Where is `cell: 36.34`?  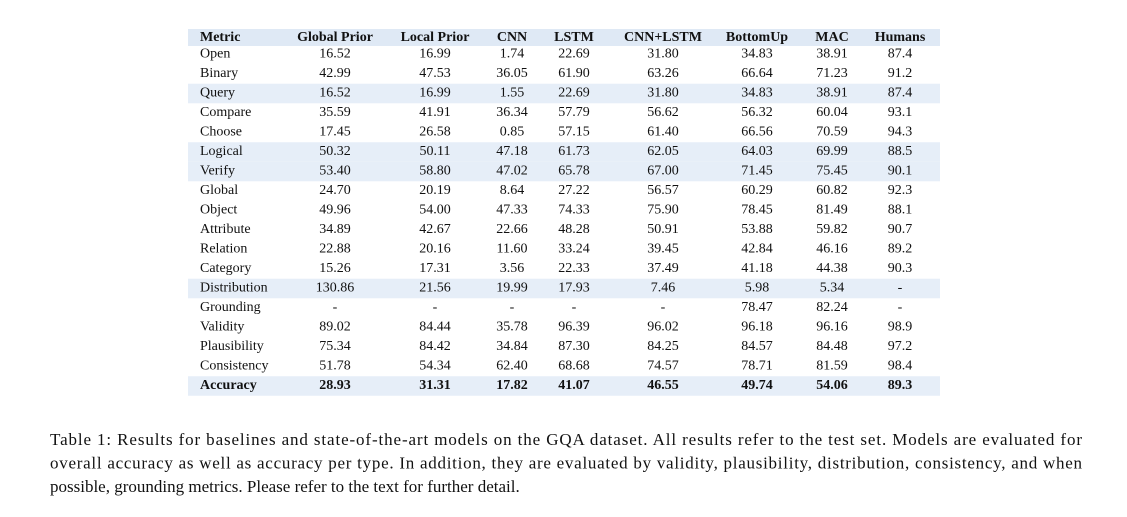 cell: 36.34 is located at coordinates (512, 112).